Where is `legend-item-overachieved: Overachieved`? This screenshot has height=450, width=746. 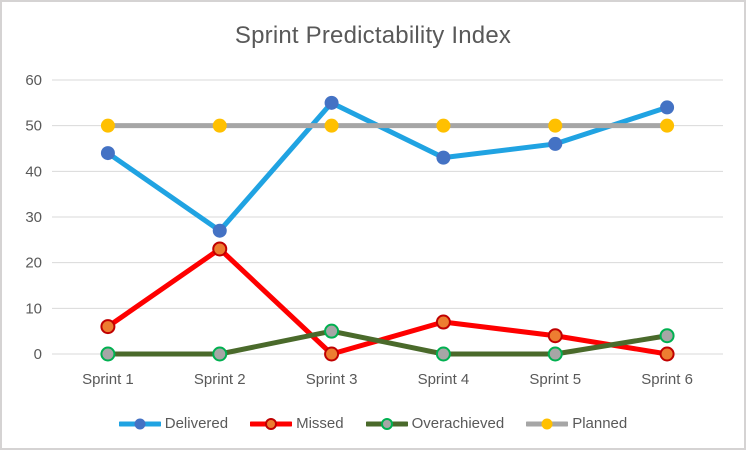 legend-item-overachieved: Overachieved is located at coordinates (435, 423).